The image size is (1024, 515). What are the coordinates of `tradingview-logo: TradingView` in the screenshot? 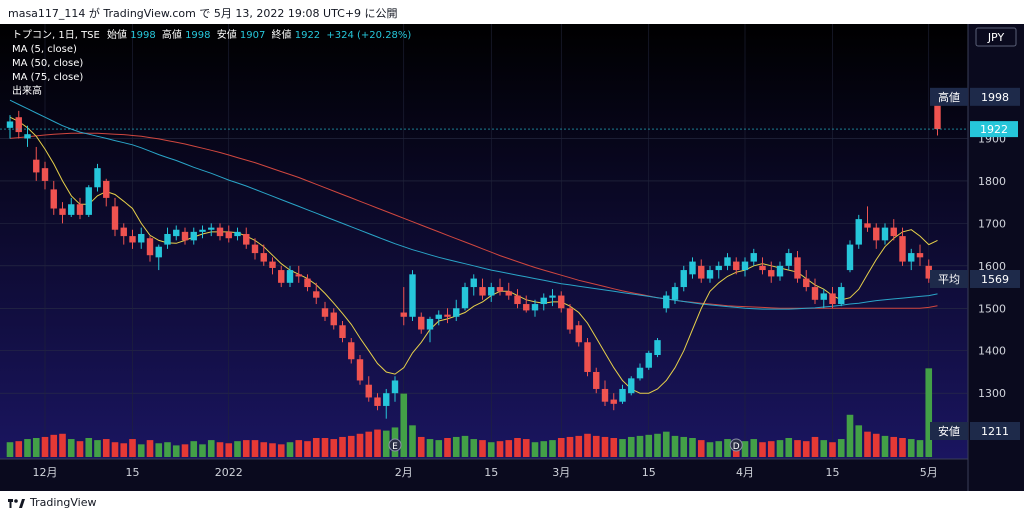 It's located at (52, 502).